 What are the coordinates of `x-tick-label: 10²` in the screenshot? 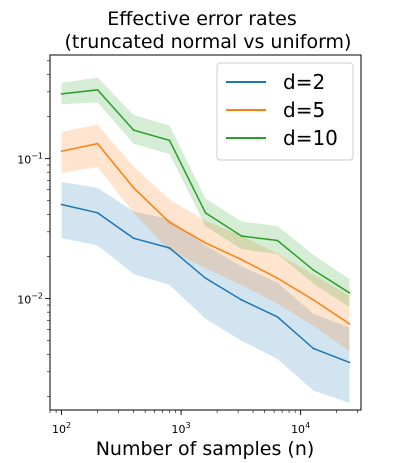 It's located at (61, 428).